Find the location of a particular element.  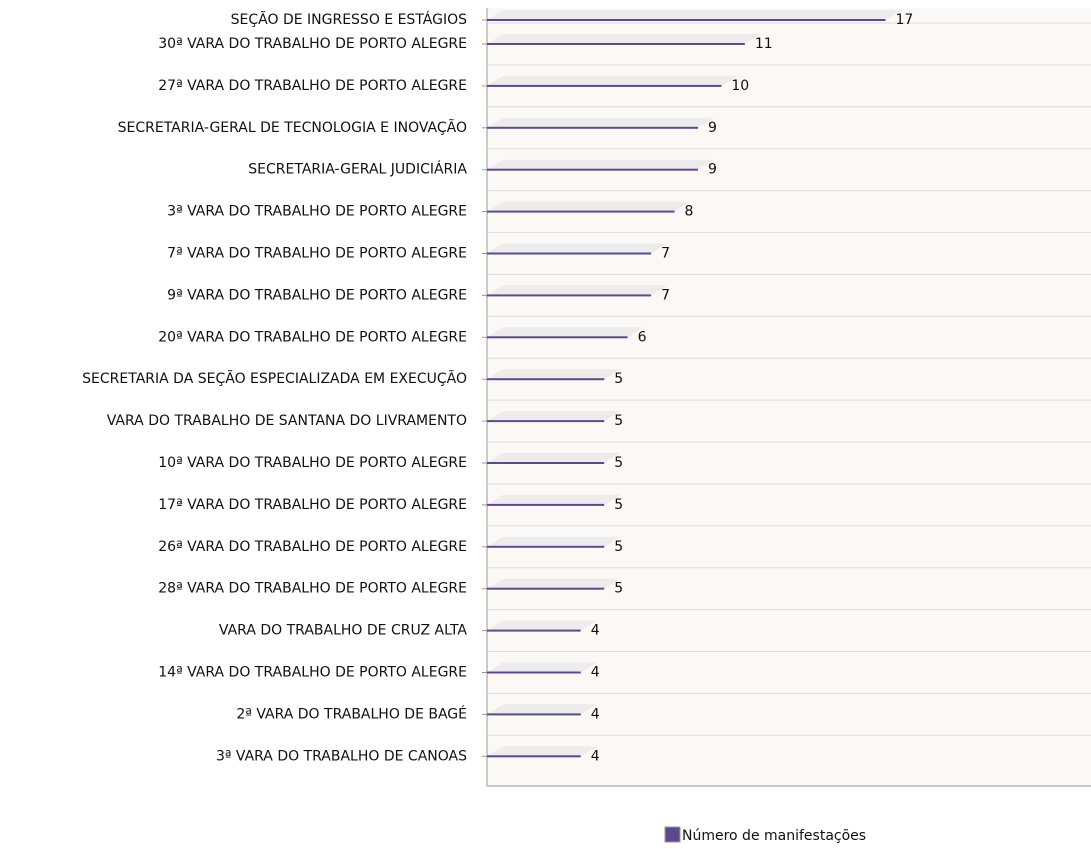

data-label: 10 is located at coordinates (740, 86).